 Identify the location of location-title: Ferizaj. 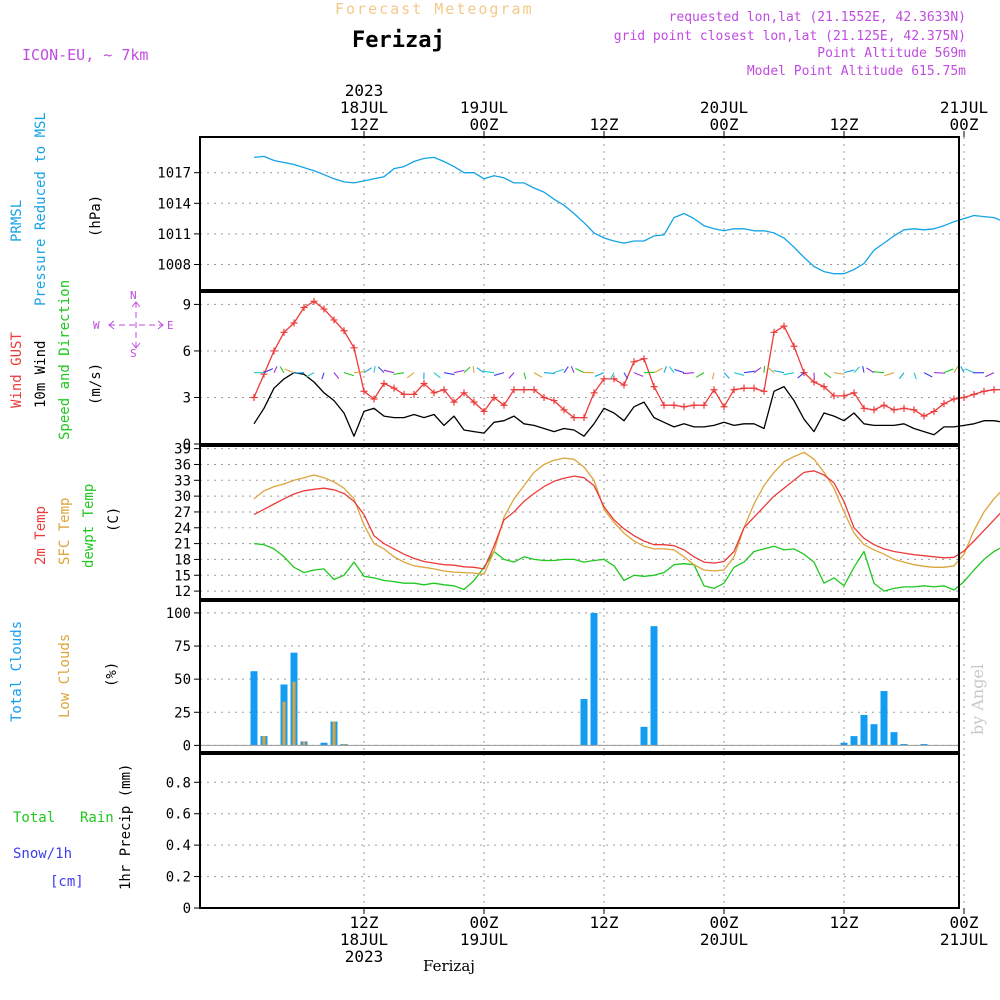
(398, 40).